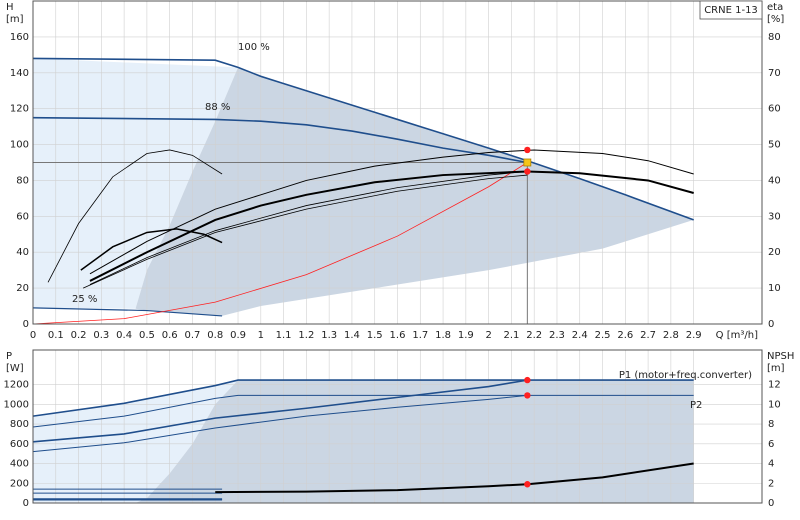  Describe the element at coordinates (694, 335) in the screenshot. I see `x-tick-label: 2.9` at that location.